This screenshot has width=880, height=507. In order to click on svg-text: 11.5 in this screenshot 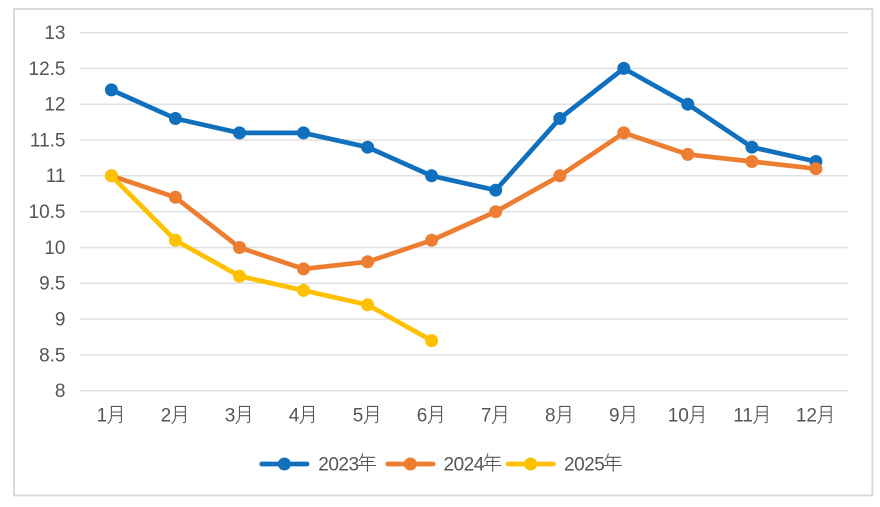, I will do `click(48, 140)`.